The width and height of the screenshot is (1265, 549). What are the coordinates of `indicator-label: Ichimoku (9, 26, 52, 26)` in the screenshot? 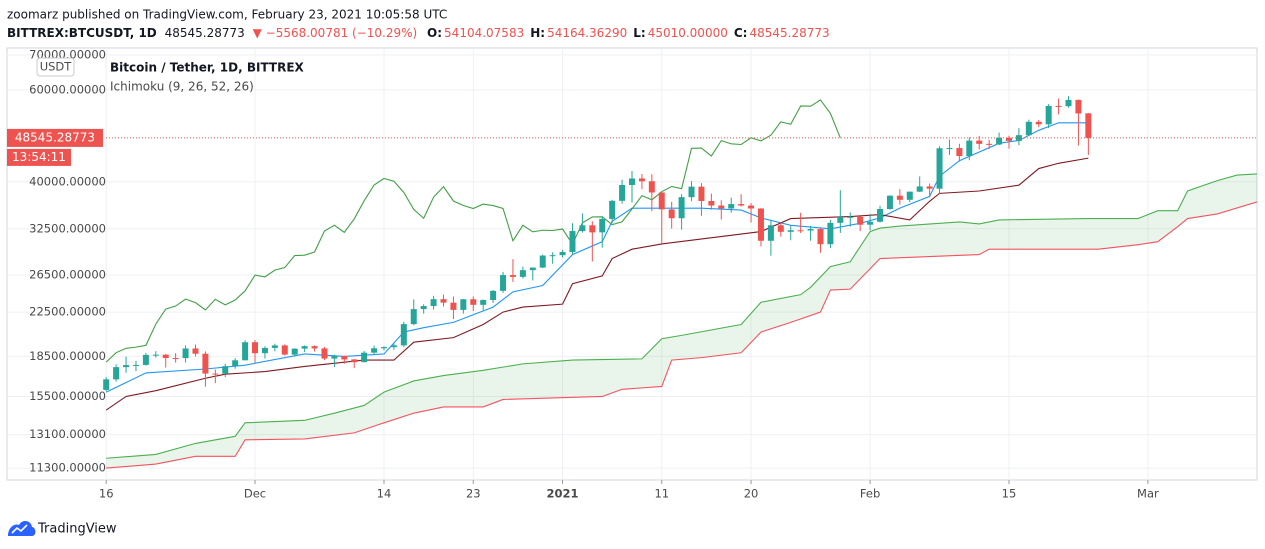 It's located at (182, 87).